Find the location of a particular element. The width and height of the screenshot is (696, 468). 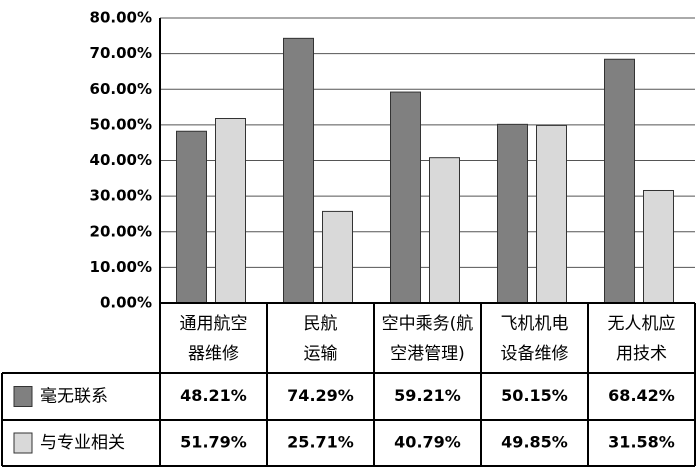

data-label: 40.79% is located at coordinates (427, 442).